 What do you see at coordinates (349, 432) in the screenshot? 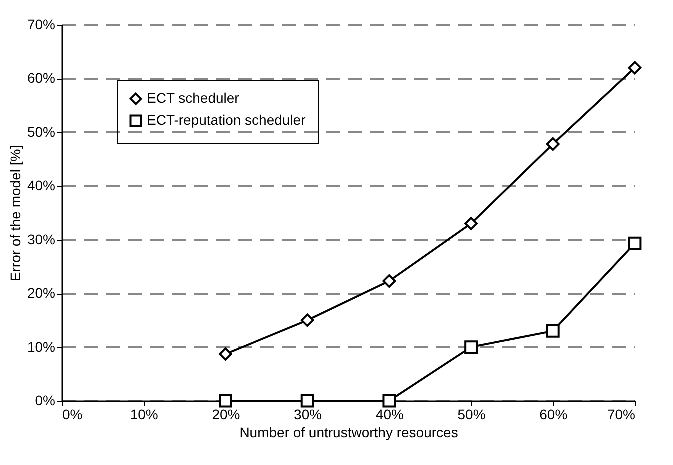
I see `x-axis-title: Number of untrustworthy resources` at bounding box center [349, 432].